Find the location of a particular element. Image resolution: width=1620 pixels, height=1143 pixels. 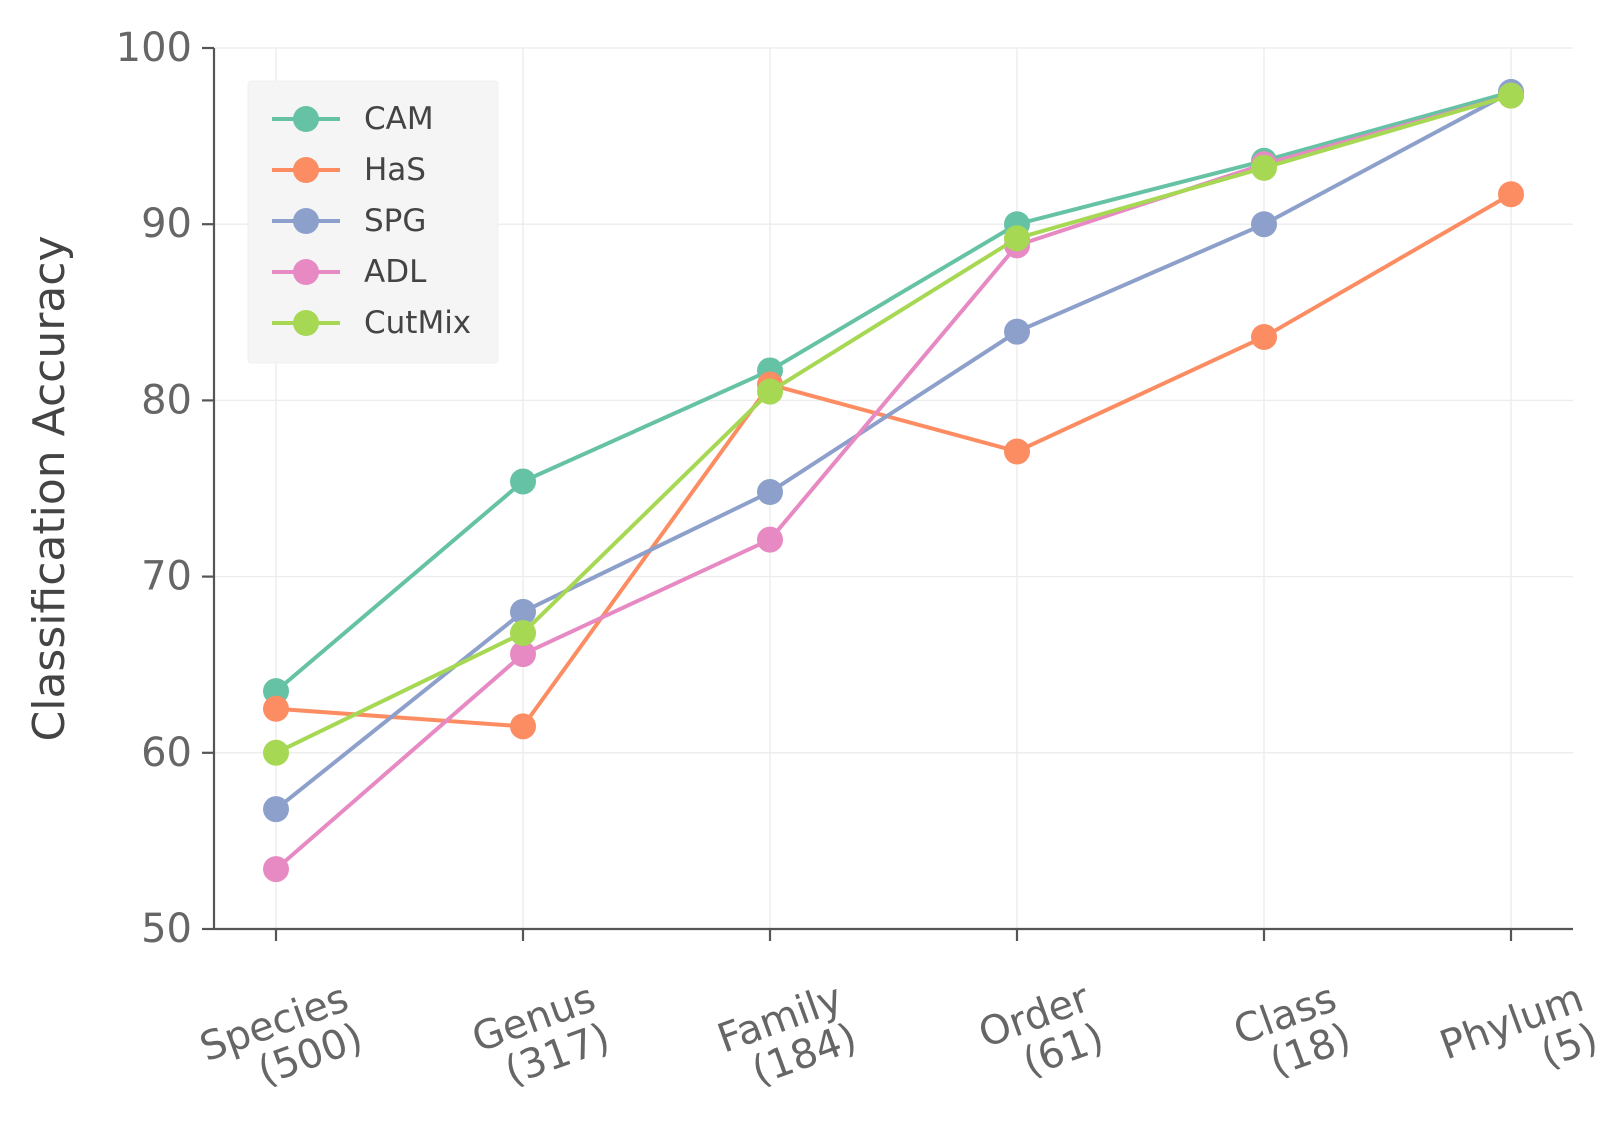

x-tick-label: Phylum(5) is located at coordinates (1519, 1042).